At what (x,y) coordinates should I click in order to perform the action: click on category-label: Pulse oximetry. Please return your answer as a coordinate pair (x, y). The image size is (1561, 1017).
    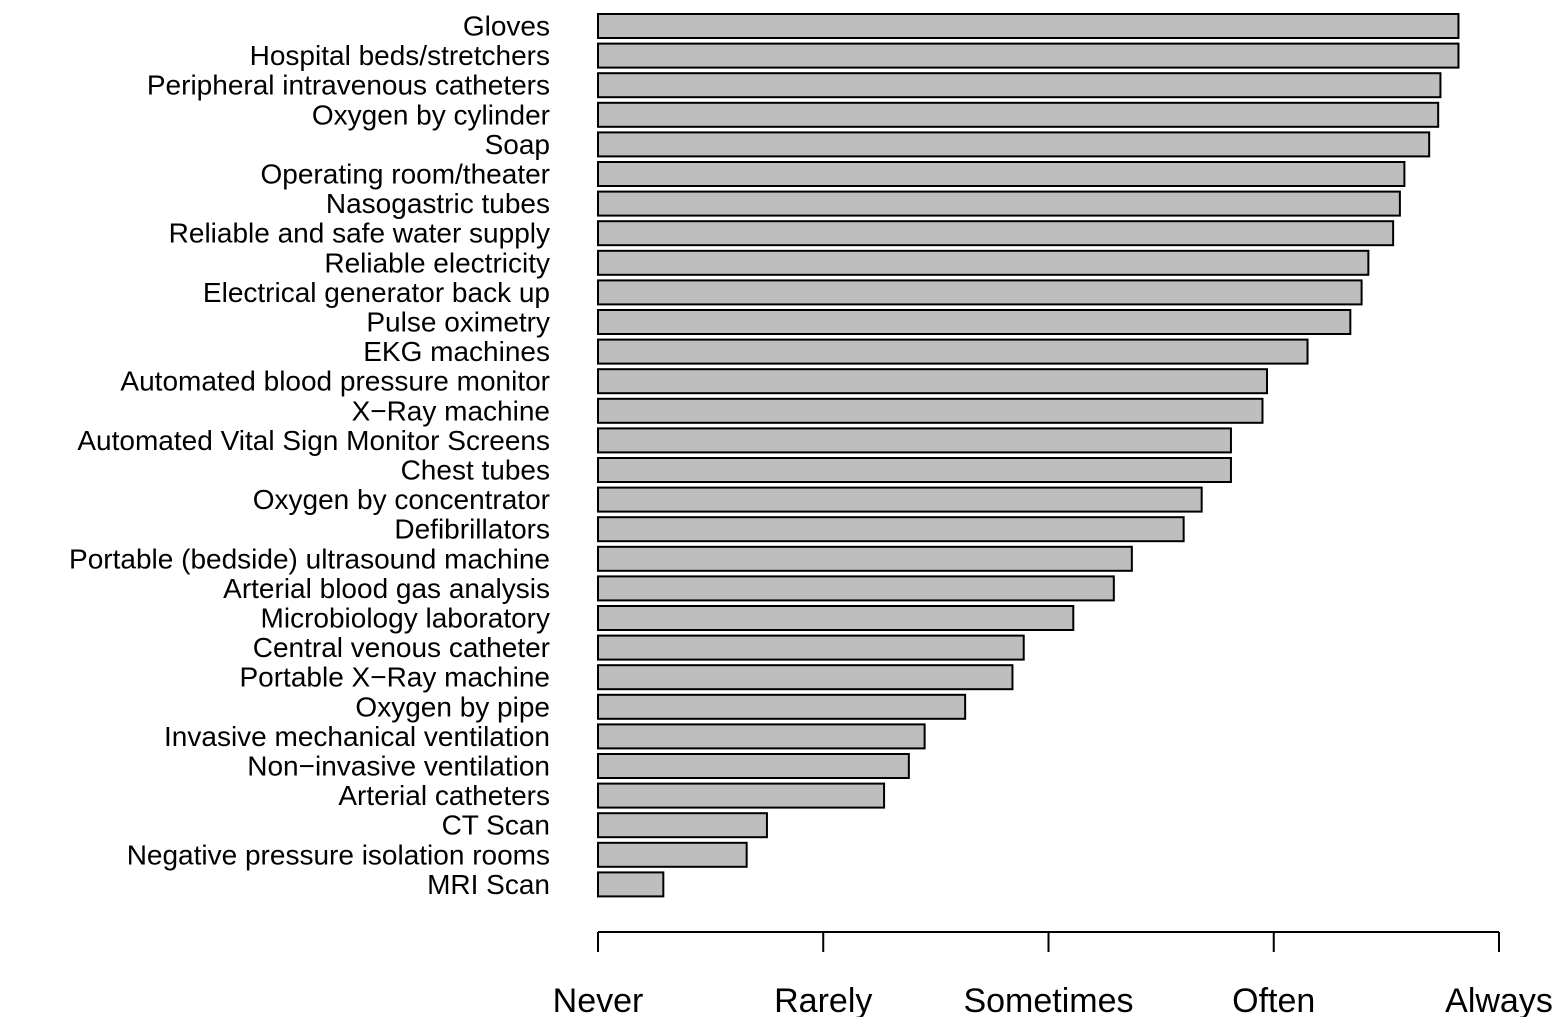
    Looking at the image, I should click on (458, 322).